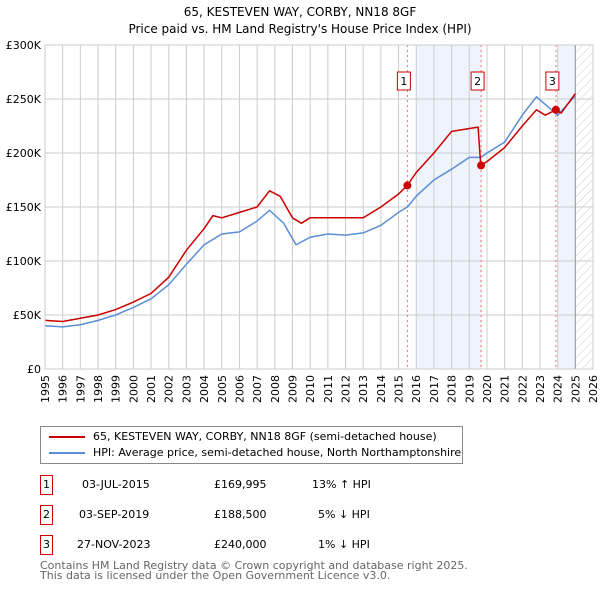 The image size is (600, 590). I want to click on transaction-price: £188,500, so click(240, 514).